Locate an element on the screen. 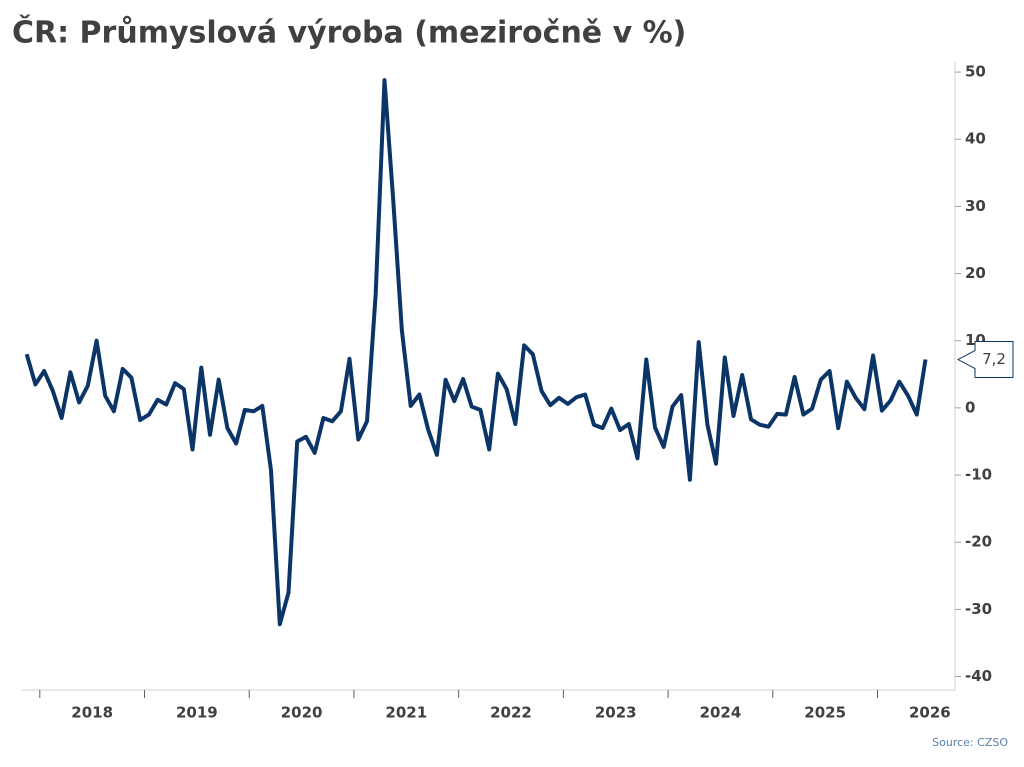  x-tick-label: 2026 is located at coordinates (930, 713).